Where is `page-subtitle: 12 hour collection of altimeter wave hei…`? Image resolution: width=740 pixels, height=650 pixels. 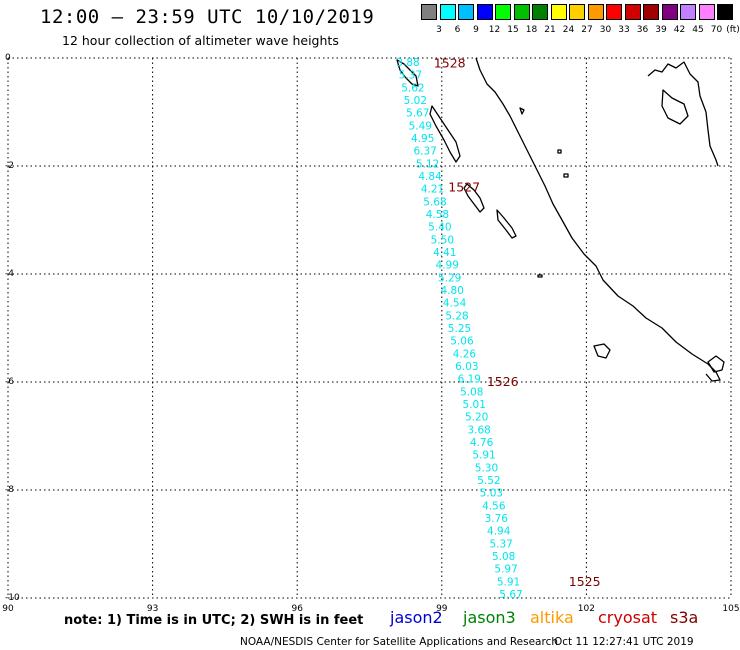 page-subtitle: 12 hour collection of altimeter wave hei… is located at coordinates (200, 40).